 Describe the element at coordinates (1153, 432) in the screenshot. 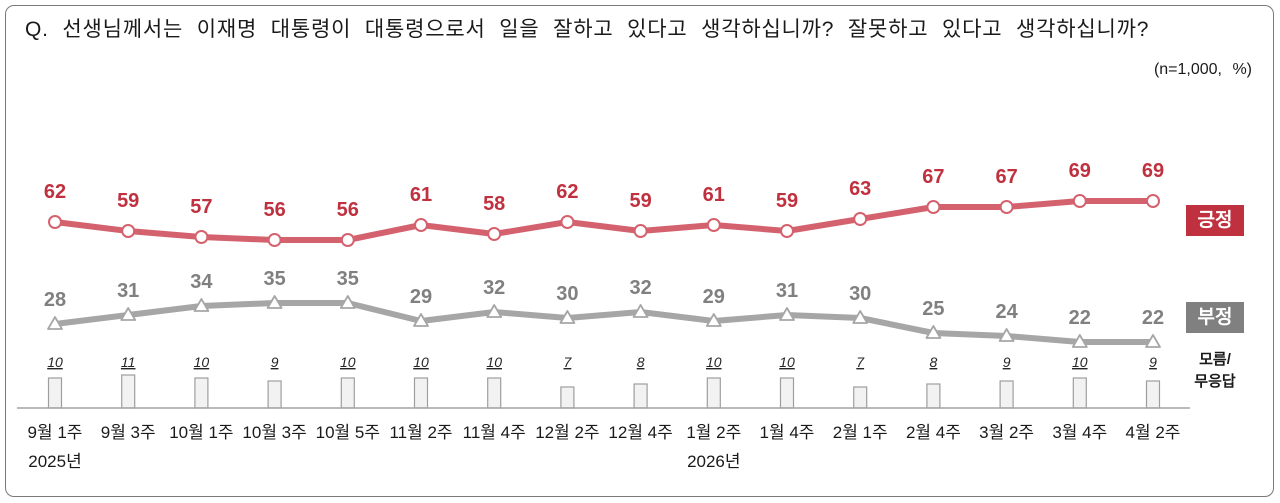

I see `x-tick-label: 4월 2주` at that location.